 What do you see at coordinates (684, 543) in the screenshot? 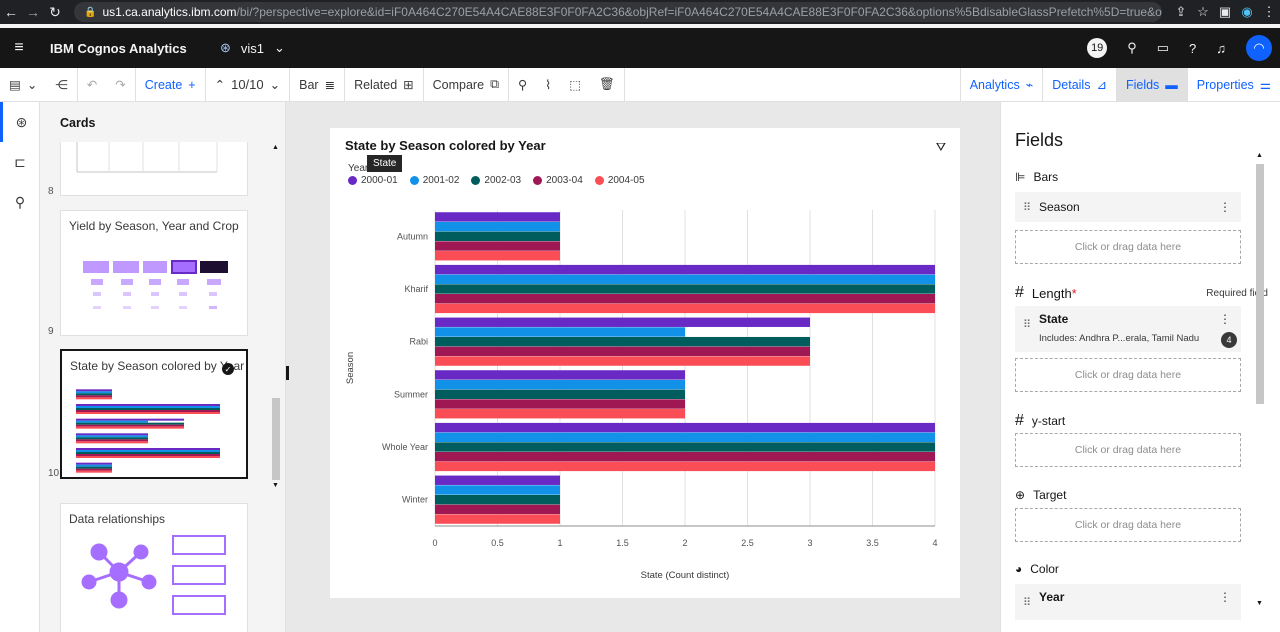
I see `x-tick-label: 2` at bounding box center [684, 543].